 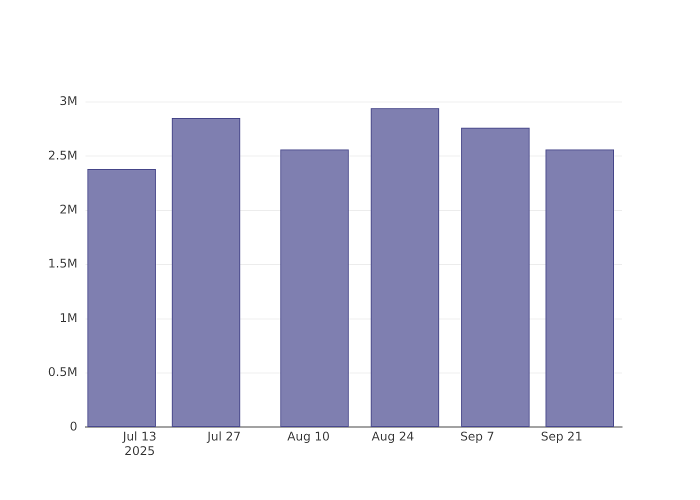 What do you see at coordinates (223, 437) in the screenshot?
I see `x-tick-label: Jul 27` at bounding box center [223, 437].